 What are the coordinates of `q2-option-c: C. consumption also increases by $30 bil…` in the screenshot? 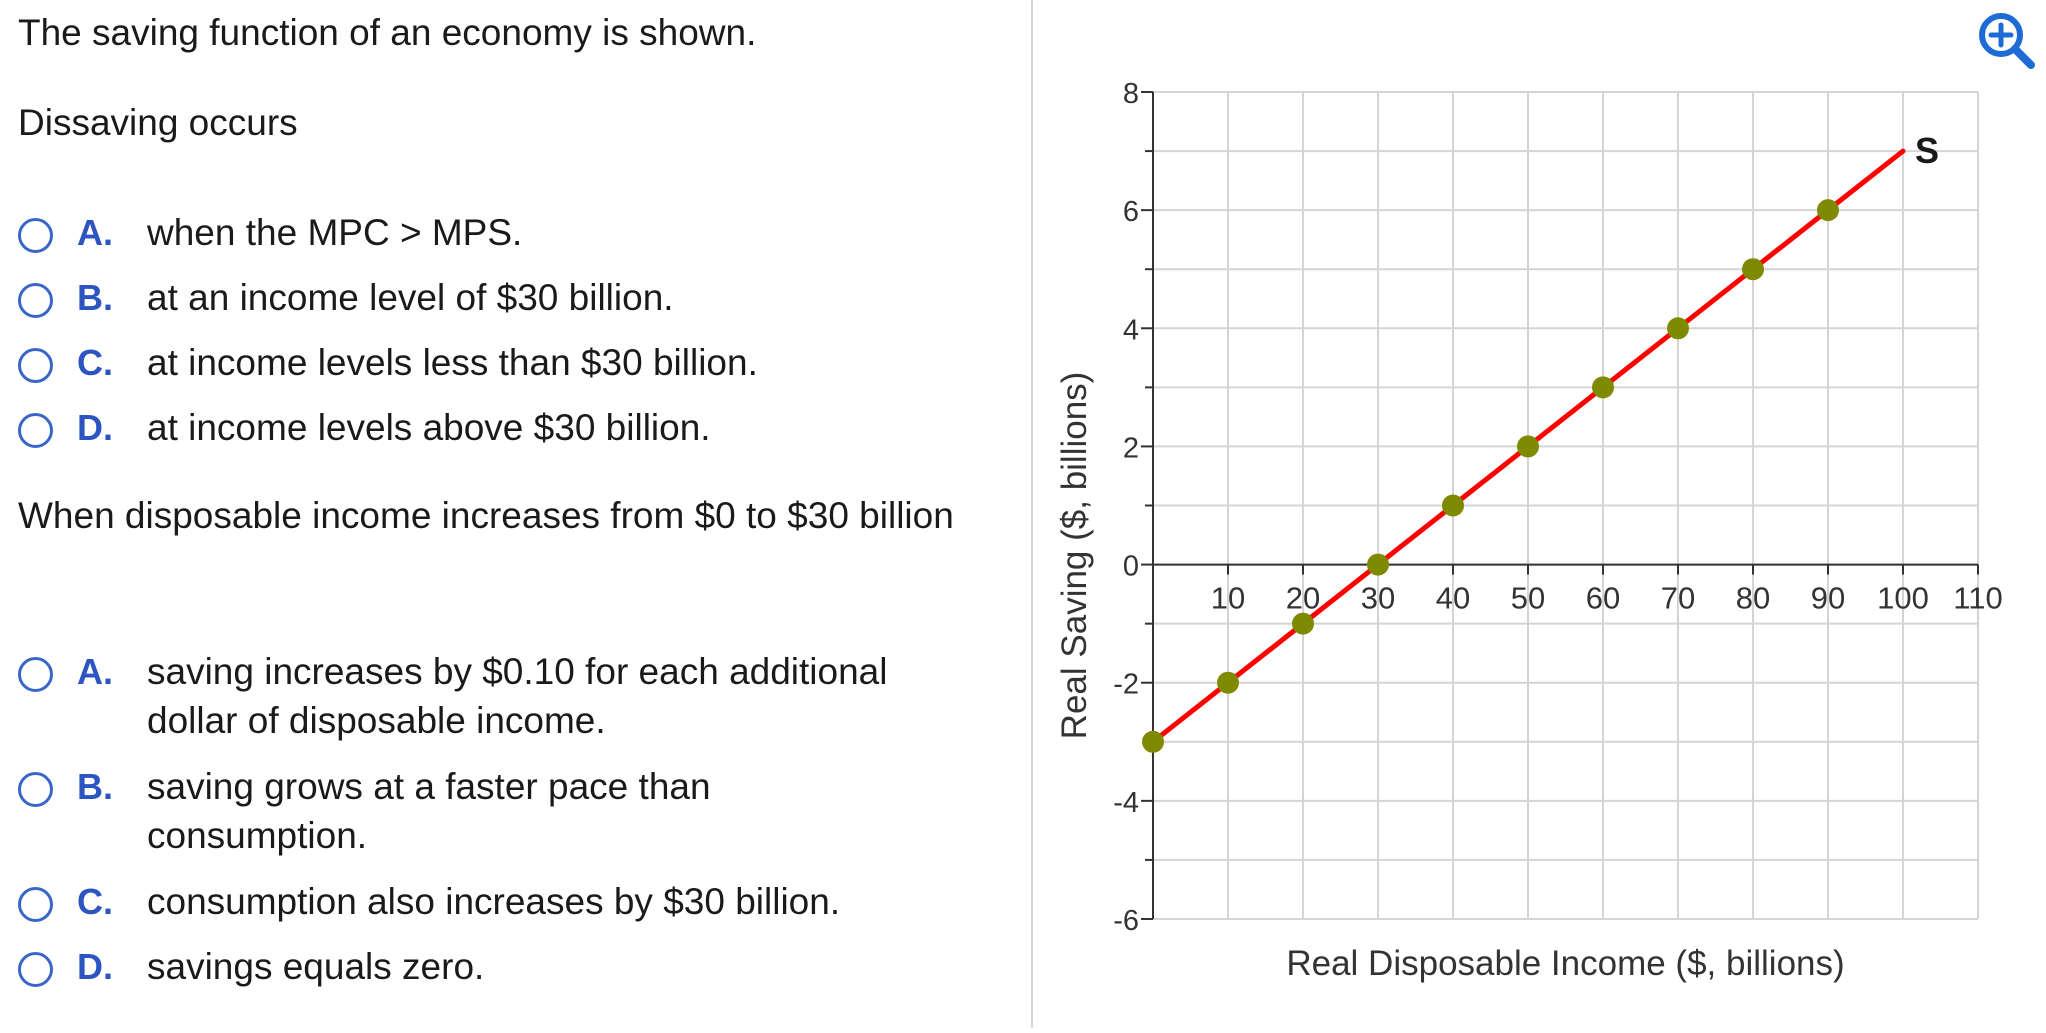 It's located at (429, 901).